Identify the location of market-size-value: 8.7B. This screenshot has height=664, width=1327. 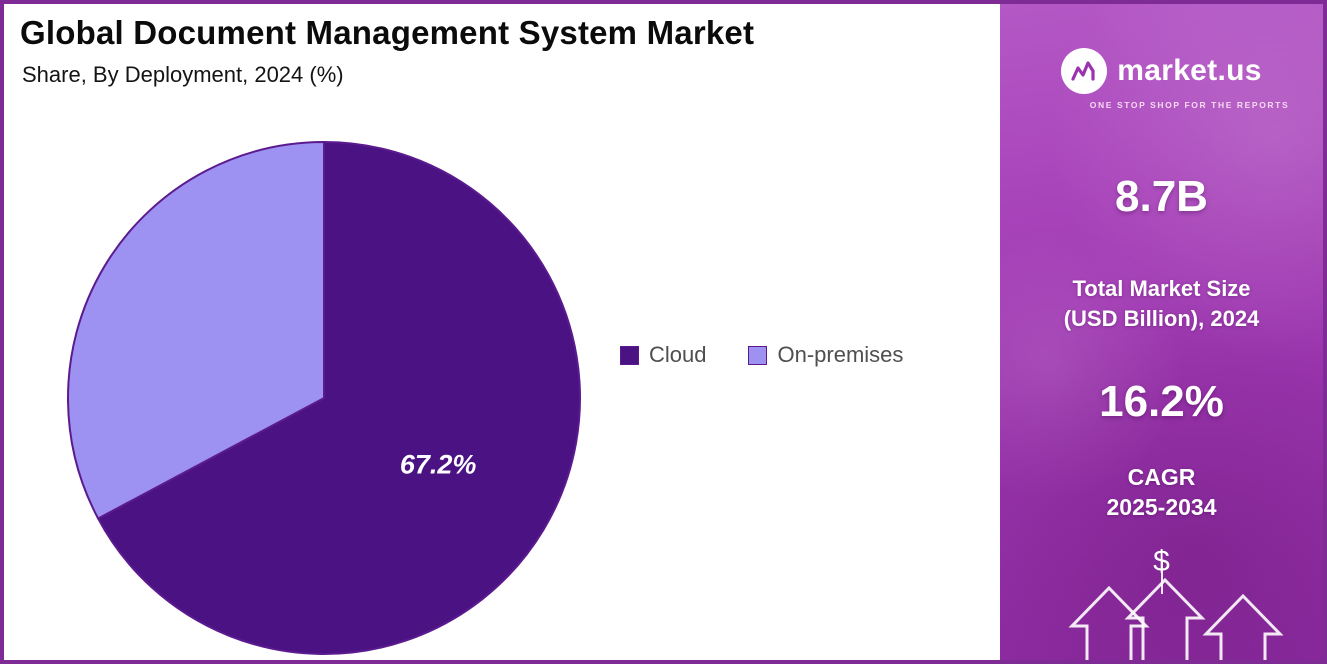
(1161, 196).